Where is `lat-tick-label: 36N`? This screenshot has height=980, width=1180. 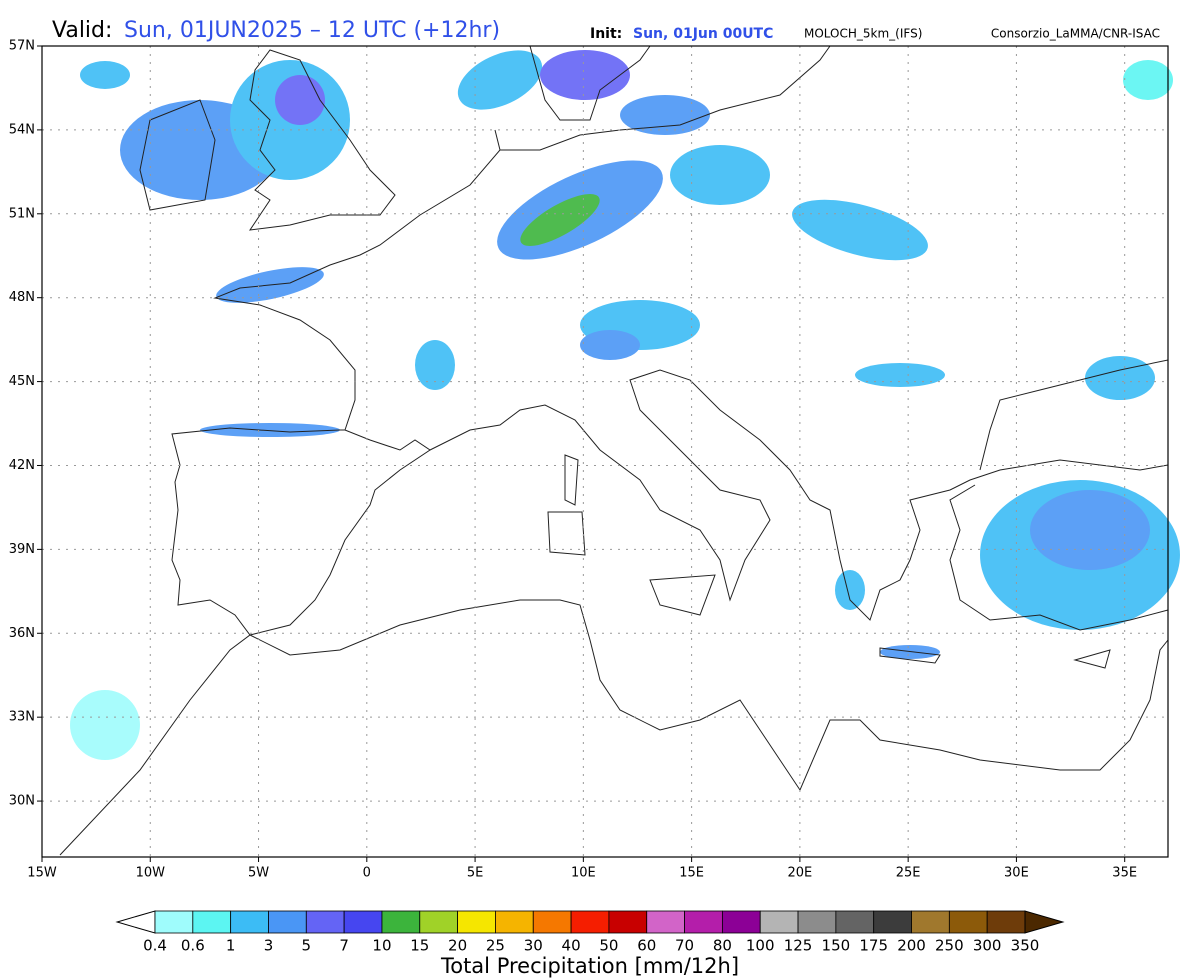
lat-tick-label: 36N is located at coordinates (22, 633).